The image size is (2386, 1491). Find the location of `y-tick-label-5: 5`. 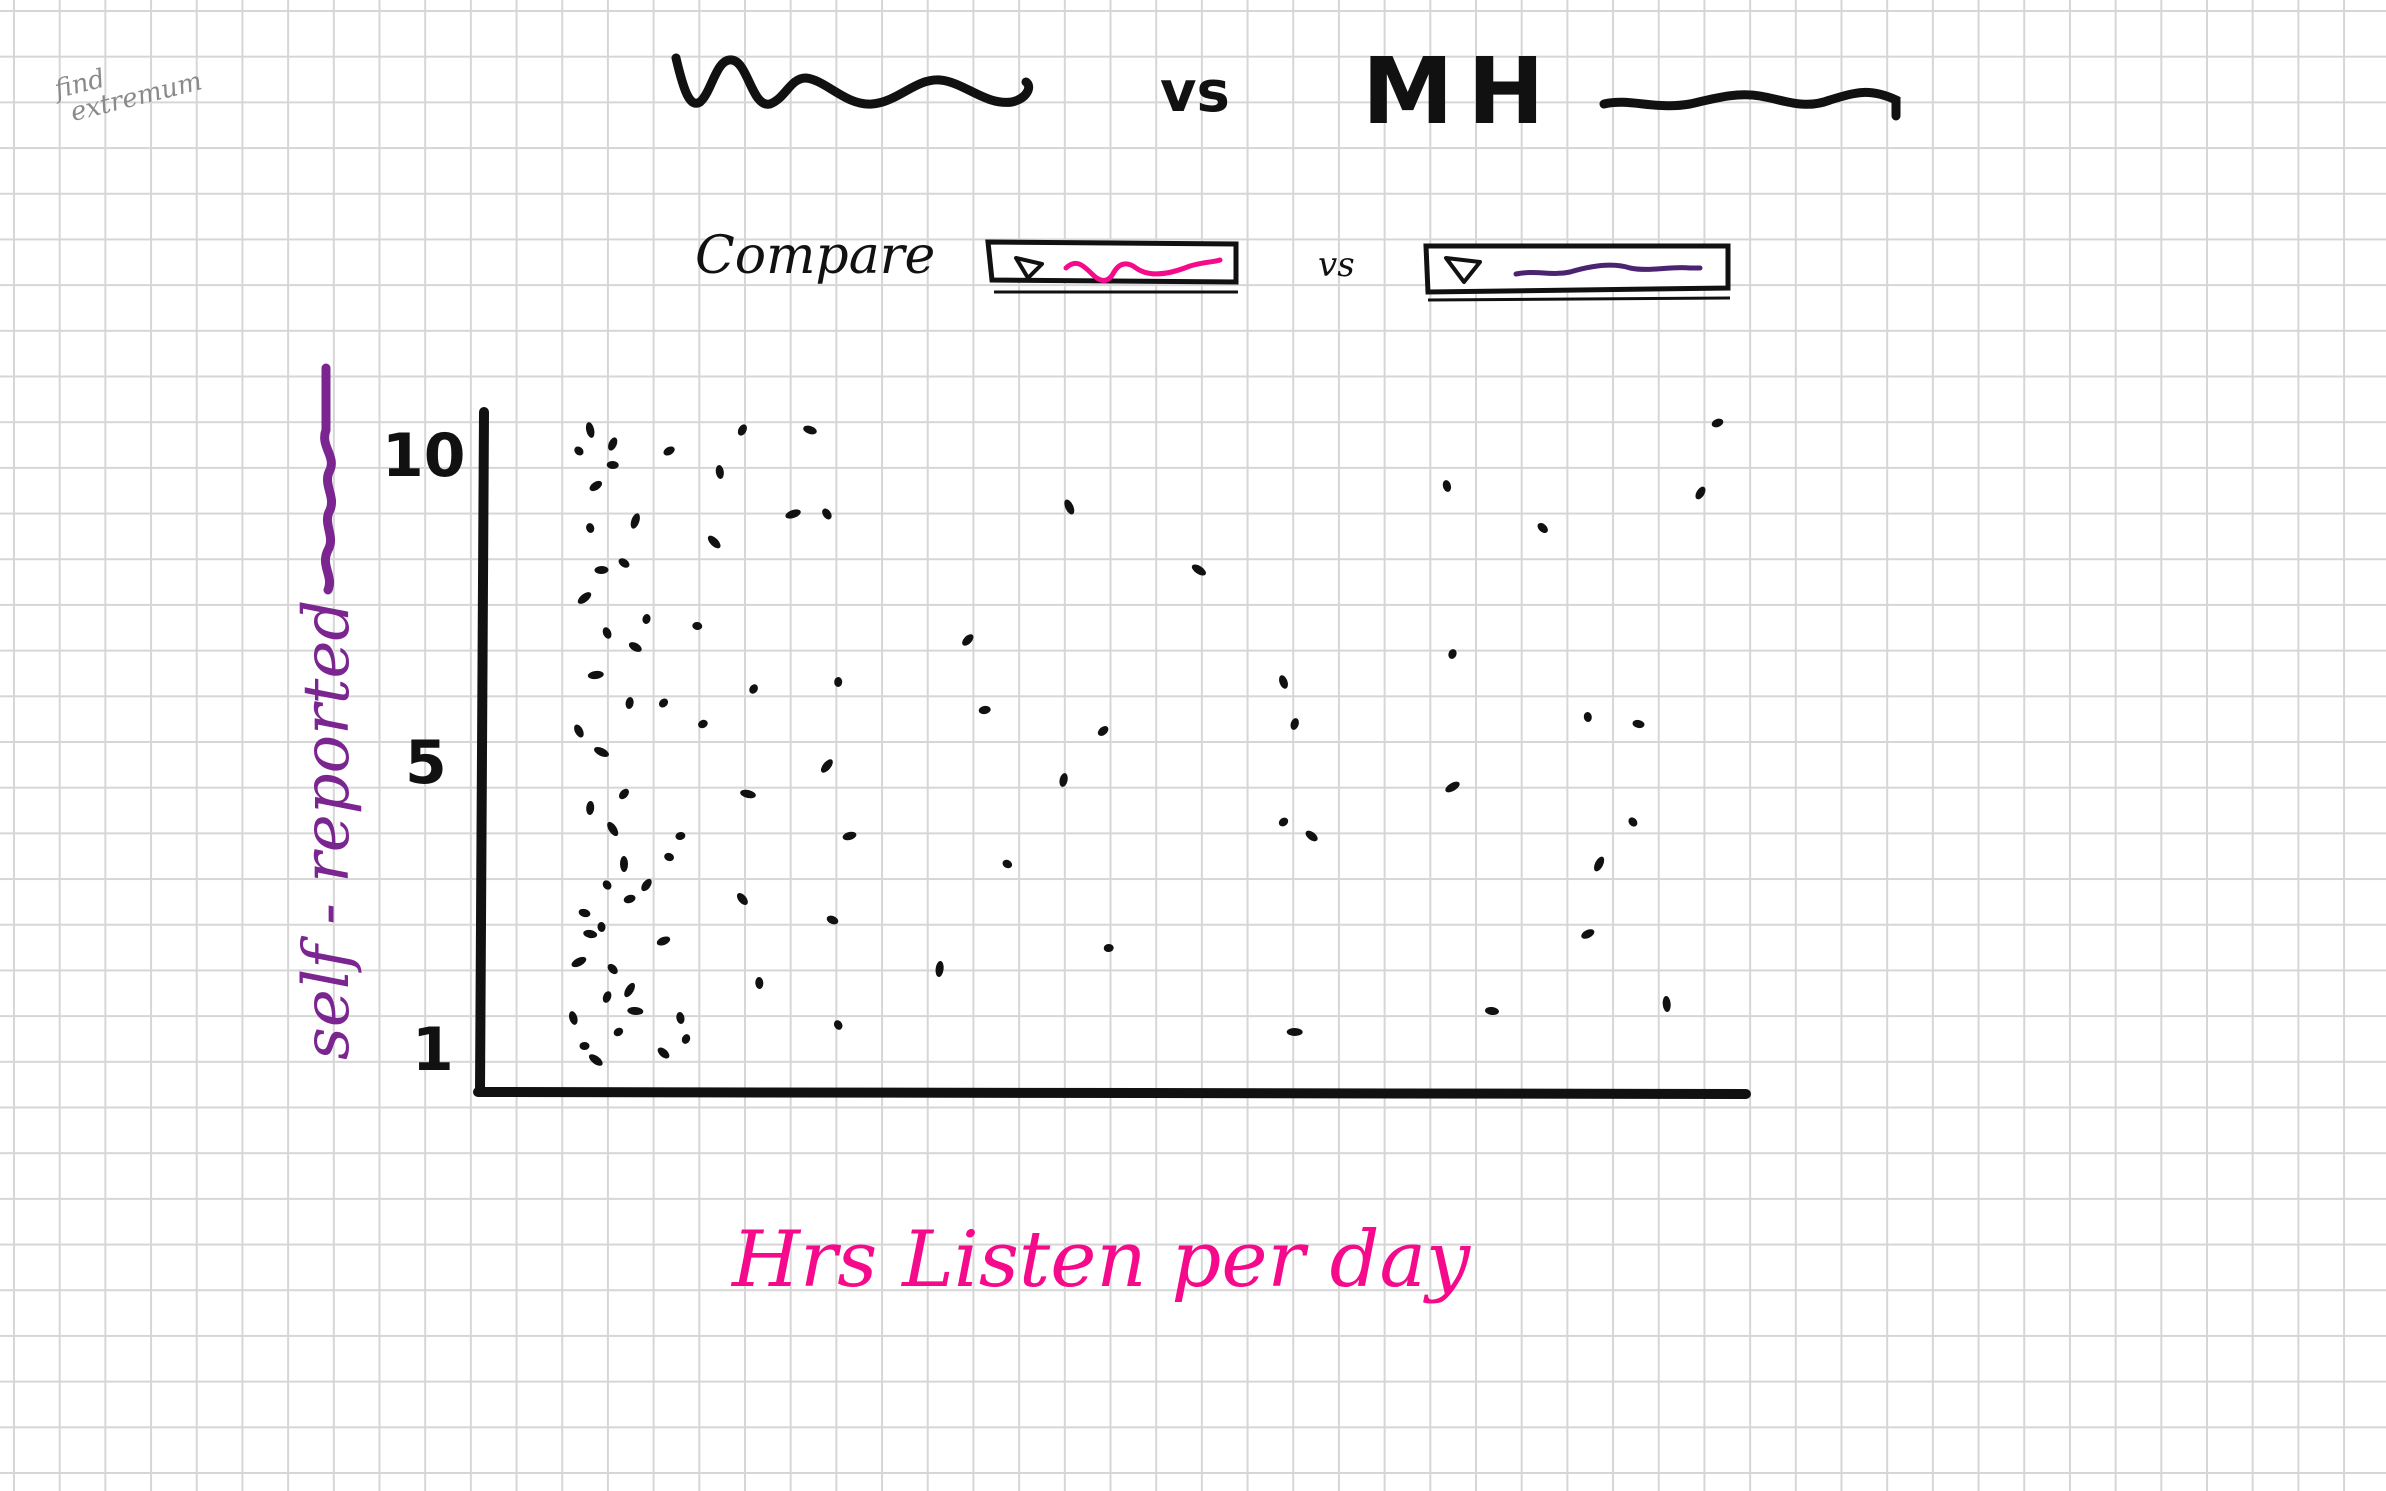

y-tick-label-5: 5 is located at coordinates (426, 763).